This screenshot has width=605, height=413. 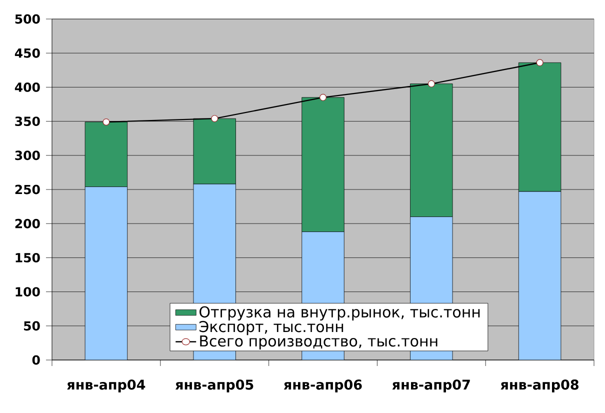 What do you see at coordinates (27, 189) in the screenshot?
I see `y-tick-label: 250` at bounding box center [27, 189].